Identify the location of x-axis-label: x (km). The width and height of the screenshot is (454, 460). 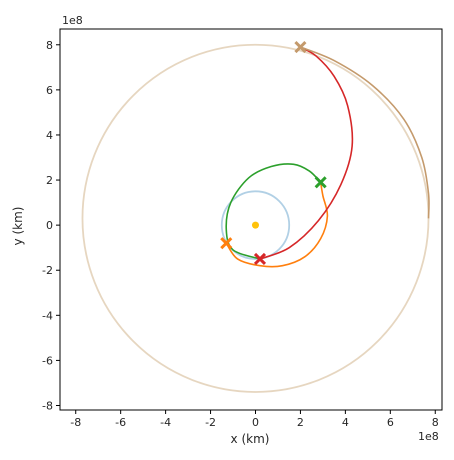
(250, 439).